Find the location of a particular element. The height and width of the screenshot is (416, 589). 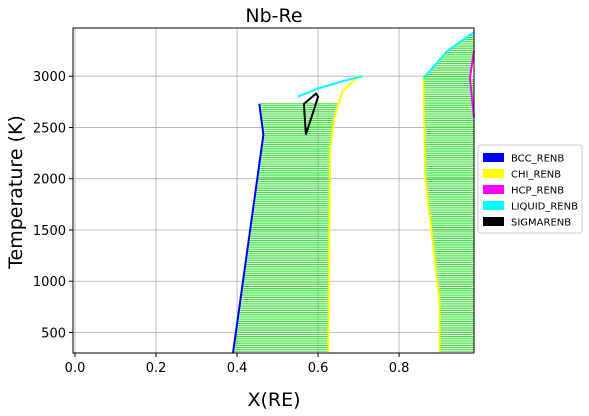

x-tick-label: 0.6 is located at coordinates (318, 368).